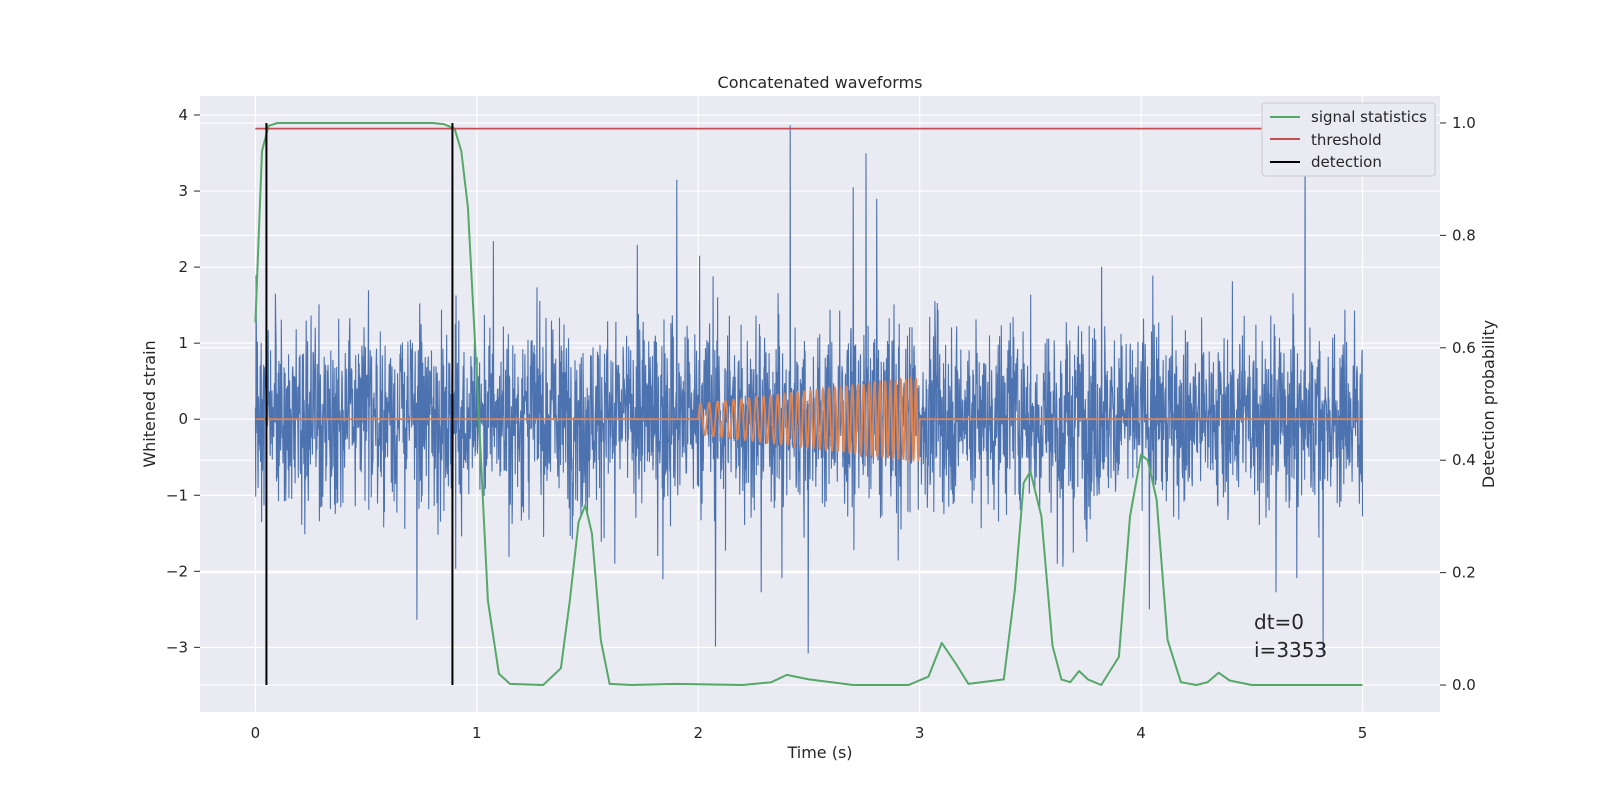  I want to click on y-tick-label: 1, so click(183, 343).